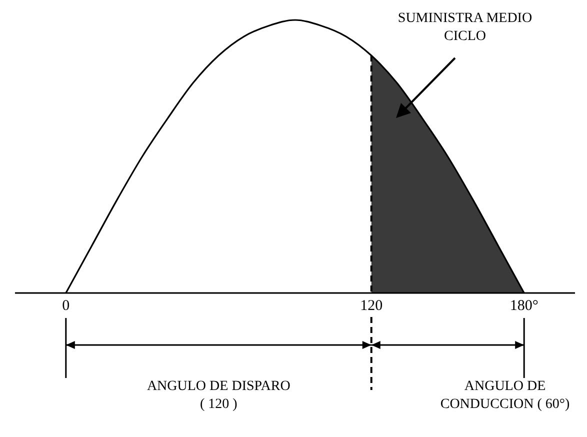  Describe the element at coordinates (505, 395) in the screenshot. I see `text: ANGULO DE CONDUCCION ( 60°)` at that location.